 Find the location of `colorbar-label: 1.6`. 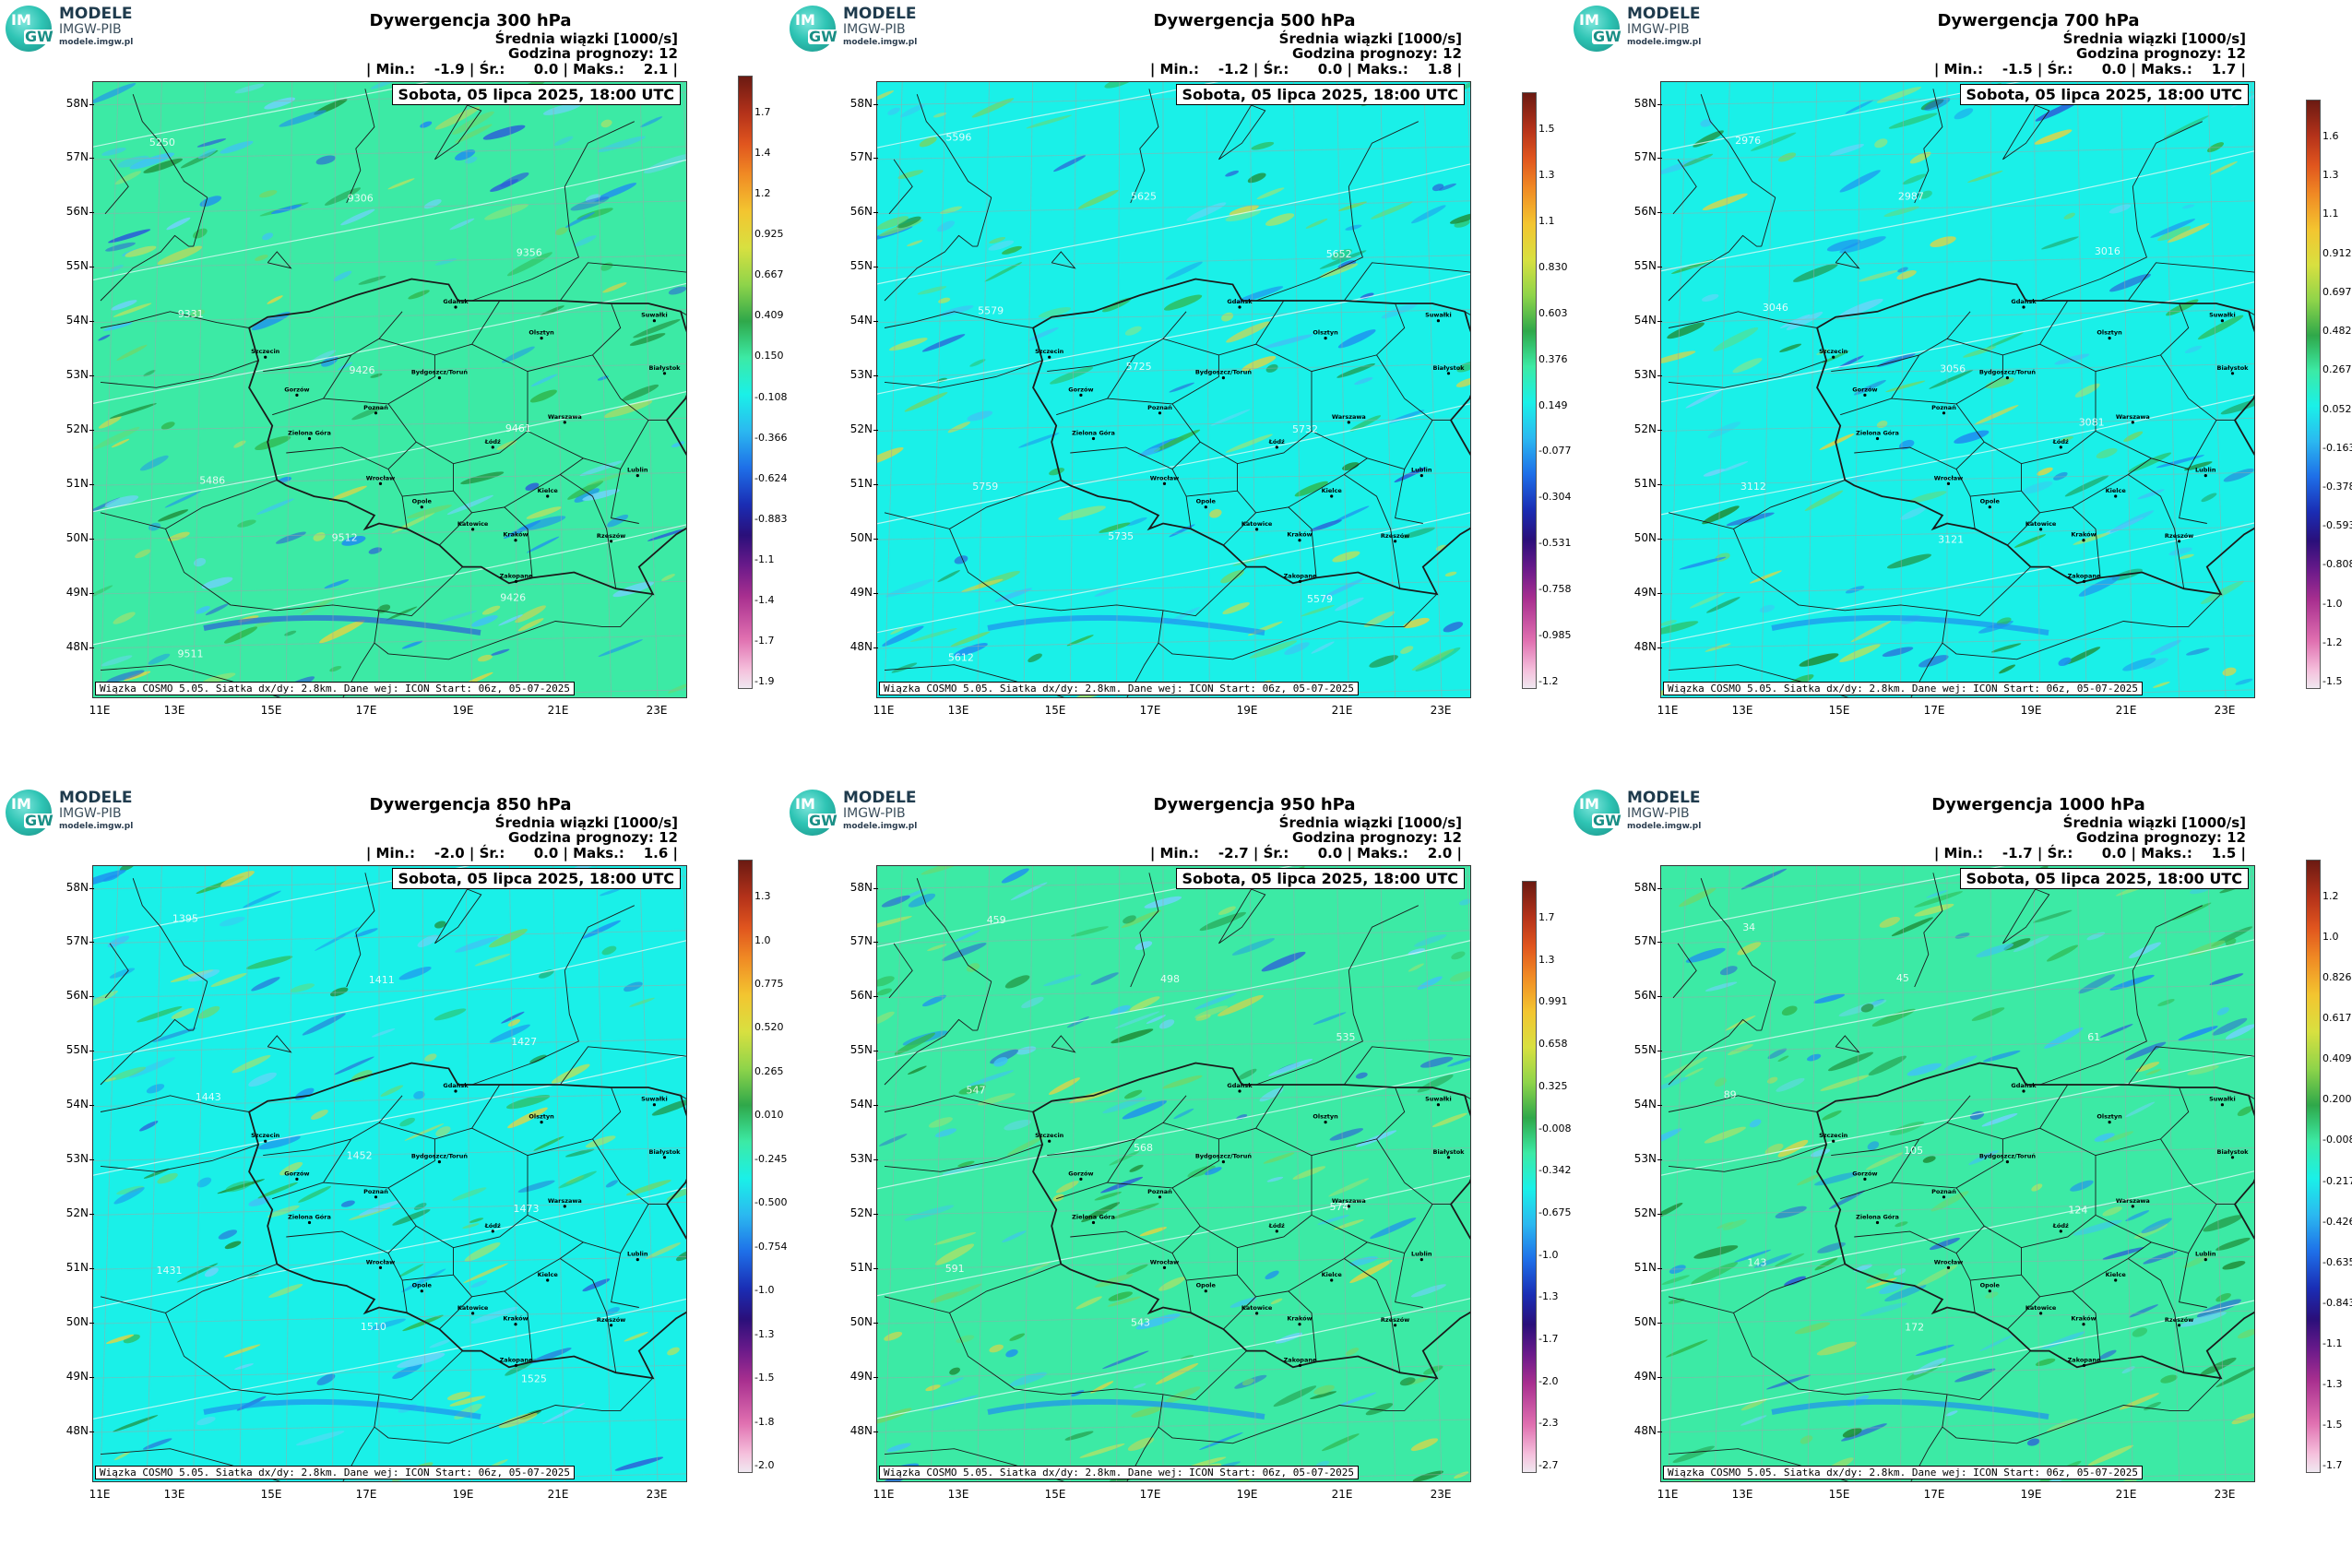

colorbar-label: 1.6 is located at coordinates (2330, 136).